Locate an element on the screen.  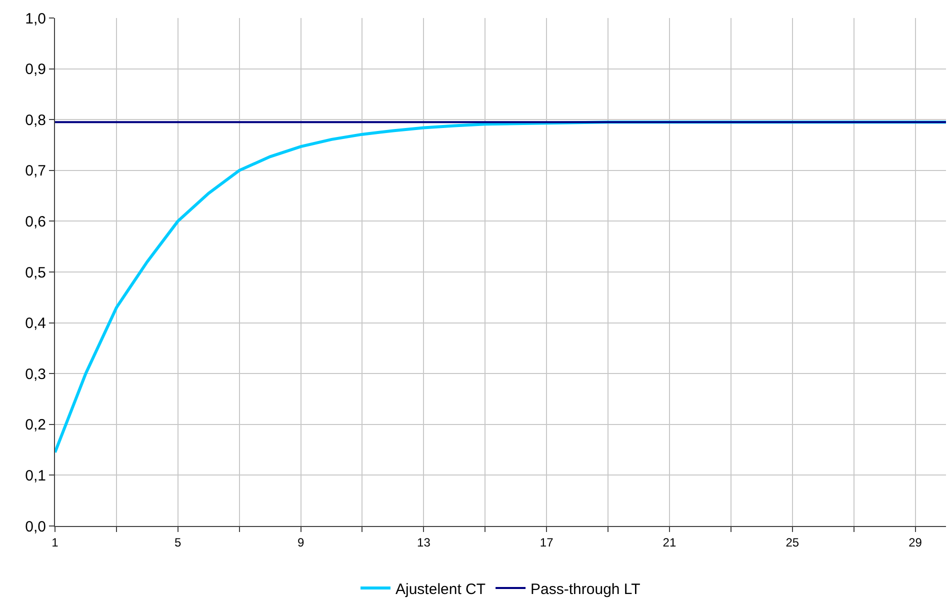
y-tick-label: 0,2 is located at coordinates (35, 425).